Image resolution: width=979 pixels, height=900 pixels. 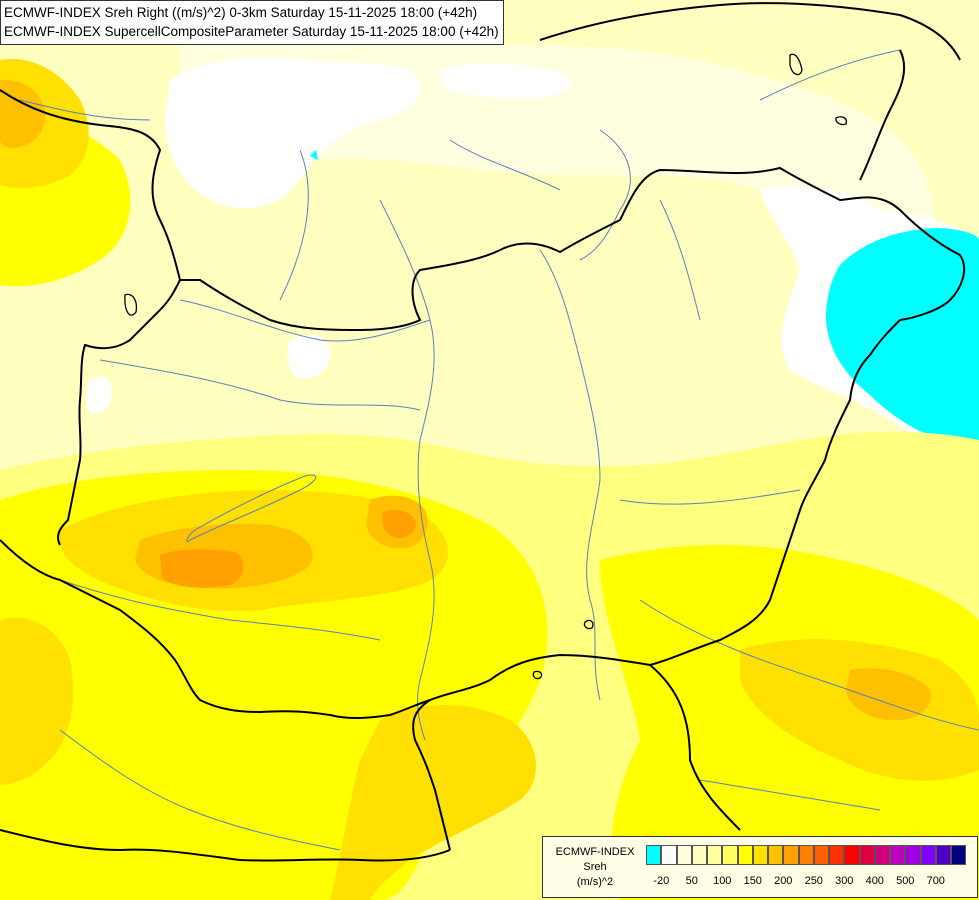 I want to click on border-ukraine, so click(x=775, y=492).